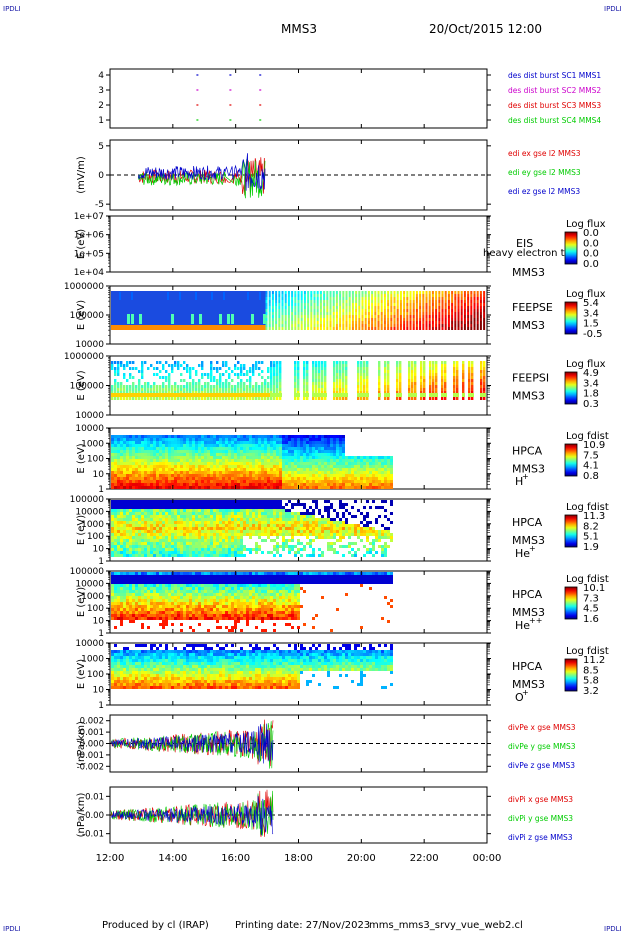 This screenshot has width=630, height=934. What do you see at coordinates (525, 692) in the screenshot?
I see `species-charge-8: +` at bounding box center [525, 692].